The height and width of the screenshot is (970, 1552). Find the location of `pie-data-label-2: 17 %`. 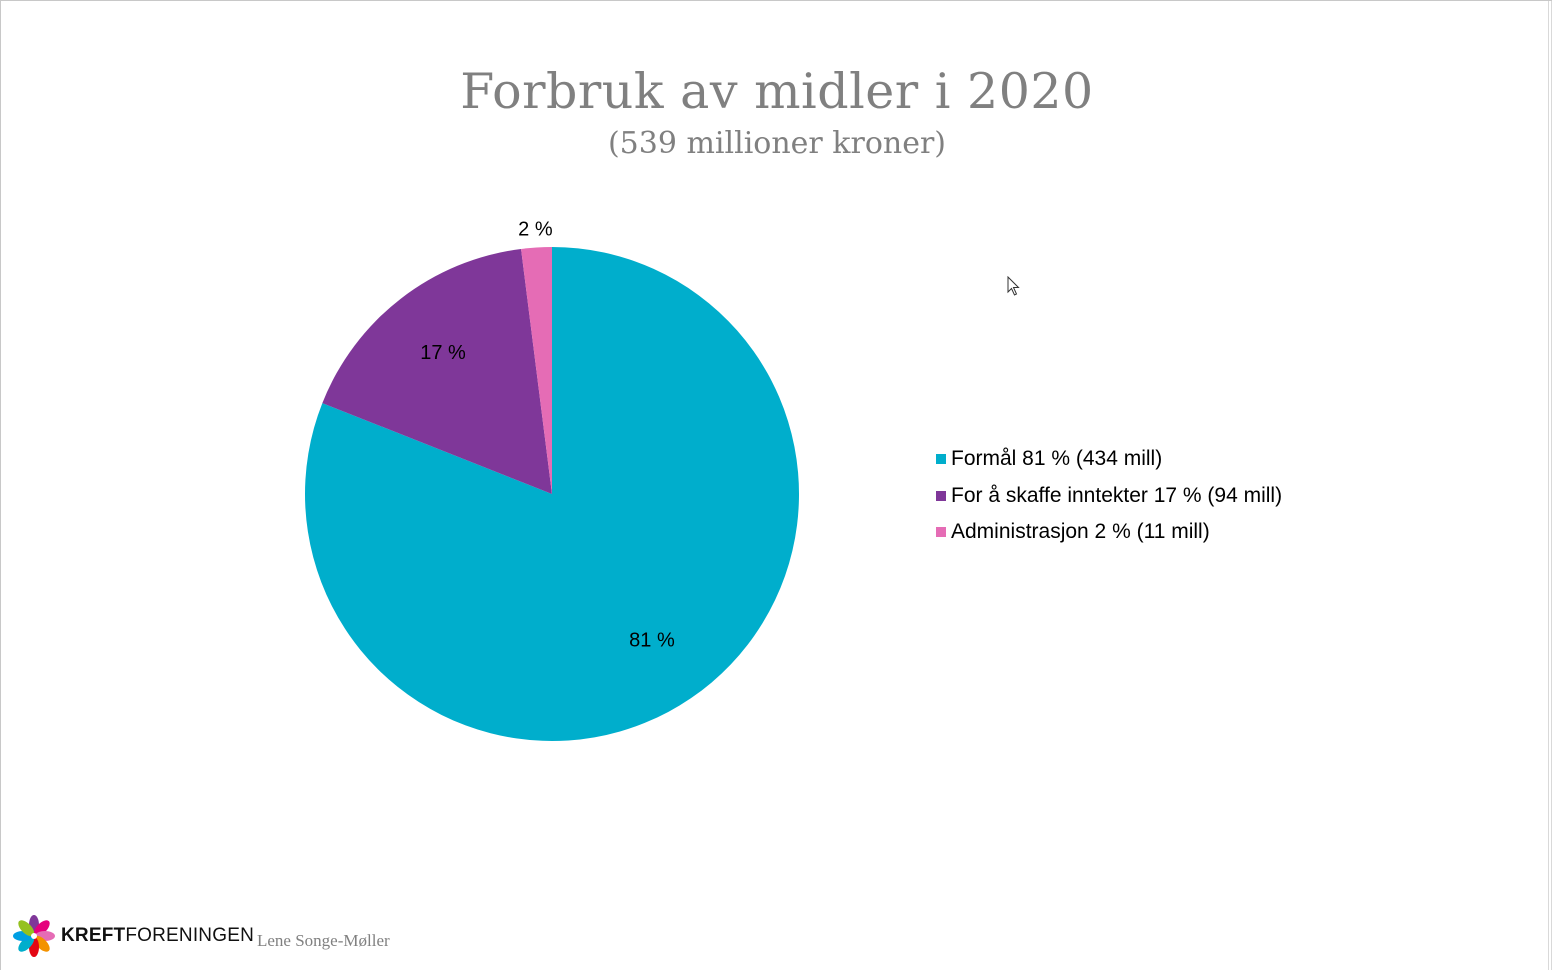

pie-data-label-2: 17 % is located at coordinates (443, 353).